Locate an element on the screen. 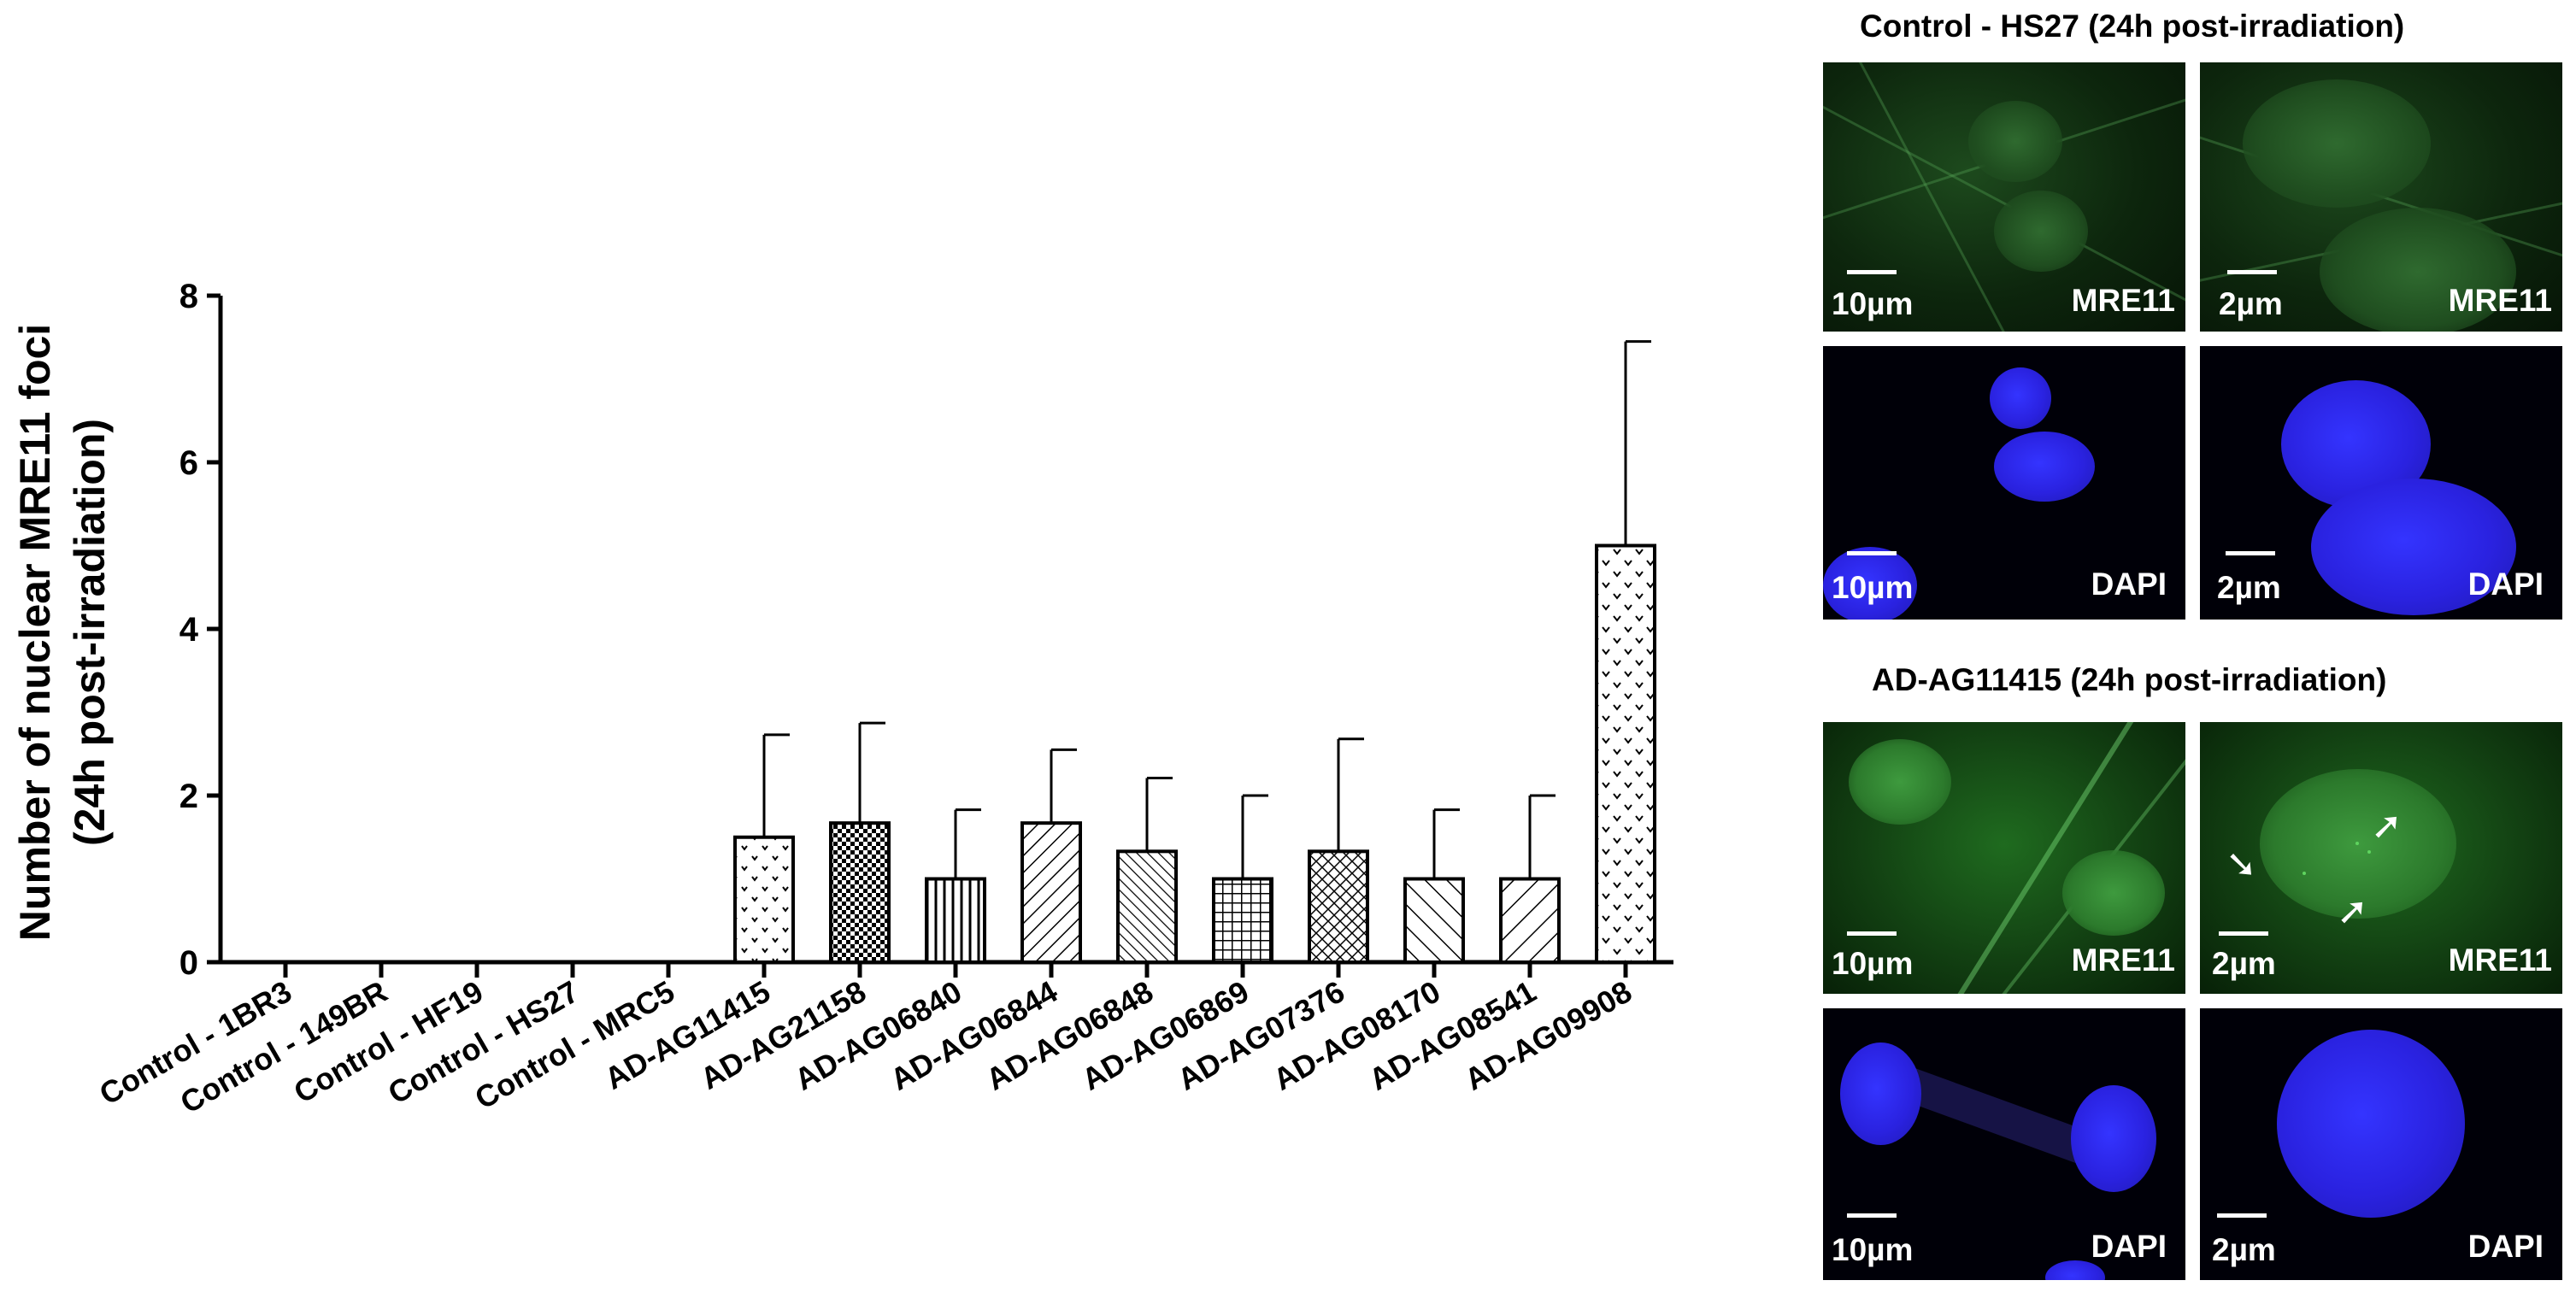 Image resolution: width=2576 pixels, height=1298 pixels. arrow-icon: ➘ is located at coordinates (2241, 864).